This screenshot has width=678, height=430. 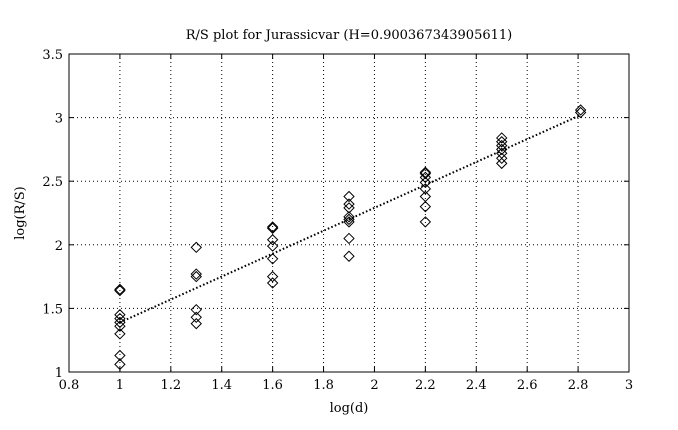 I want to click on y-tick-label: 3.5, so click(x=52, y=55).